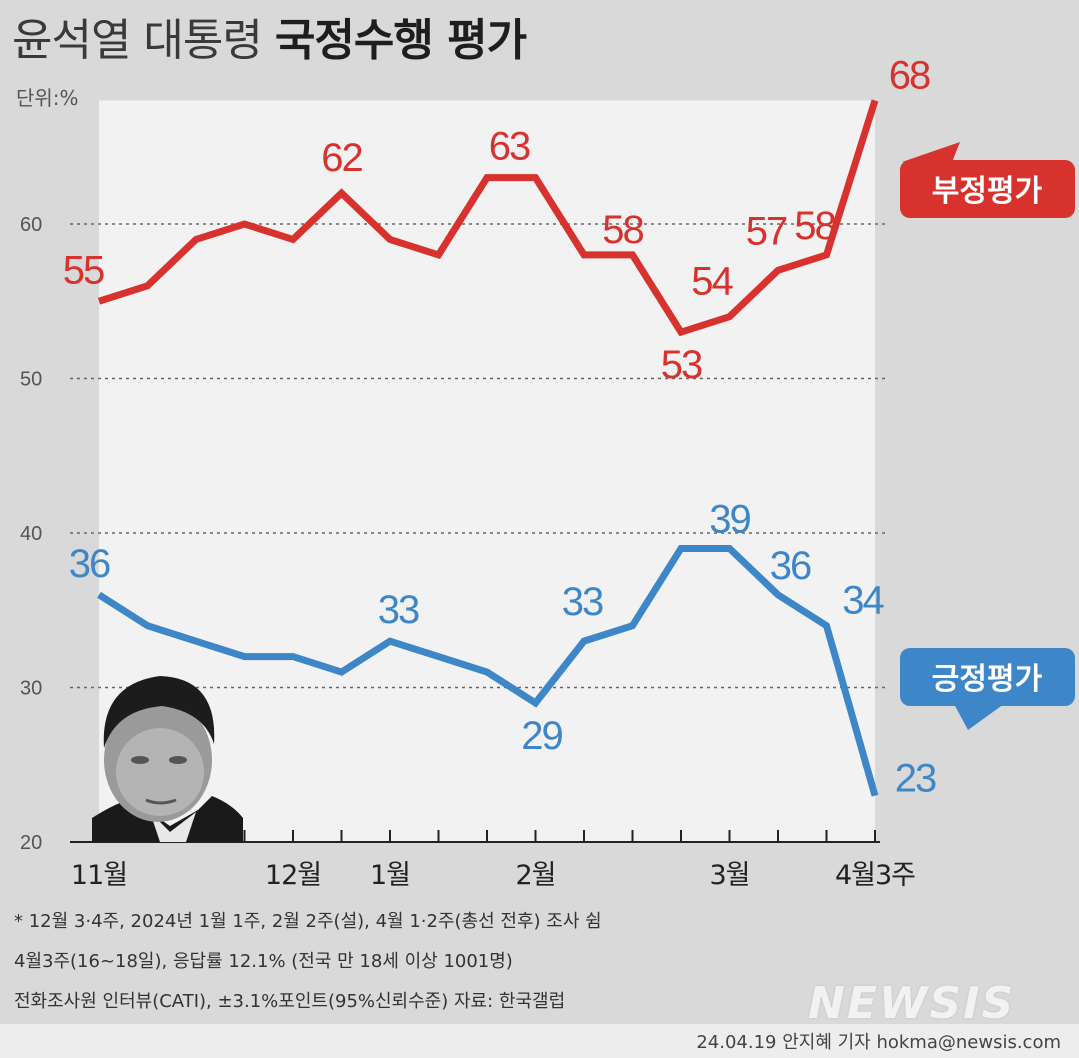 This screenshot has height=1058, width=1079. I want to click on data-label: 34, so click(863, 601).